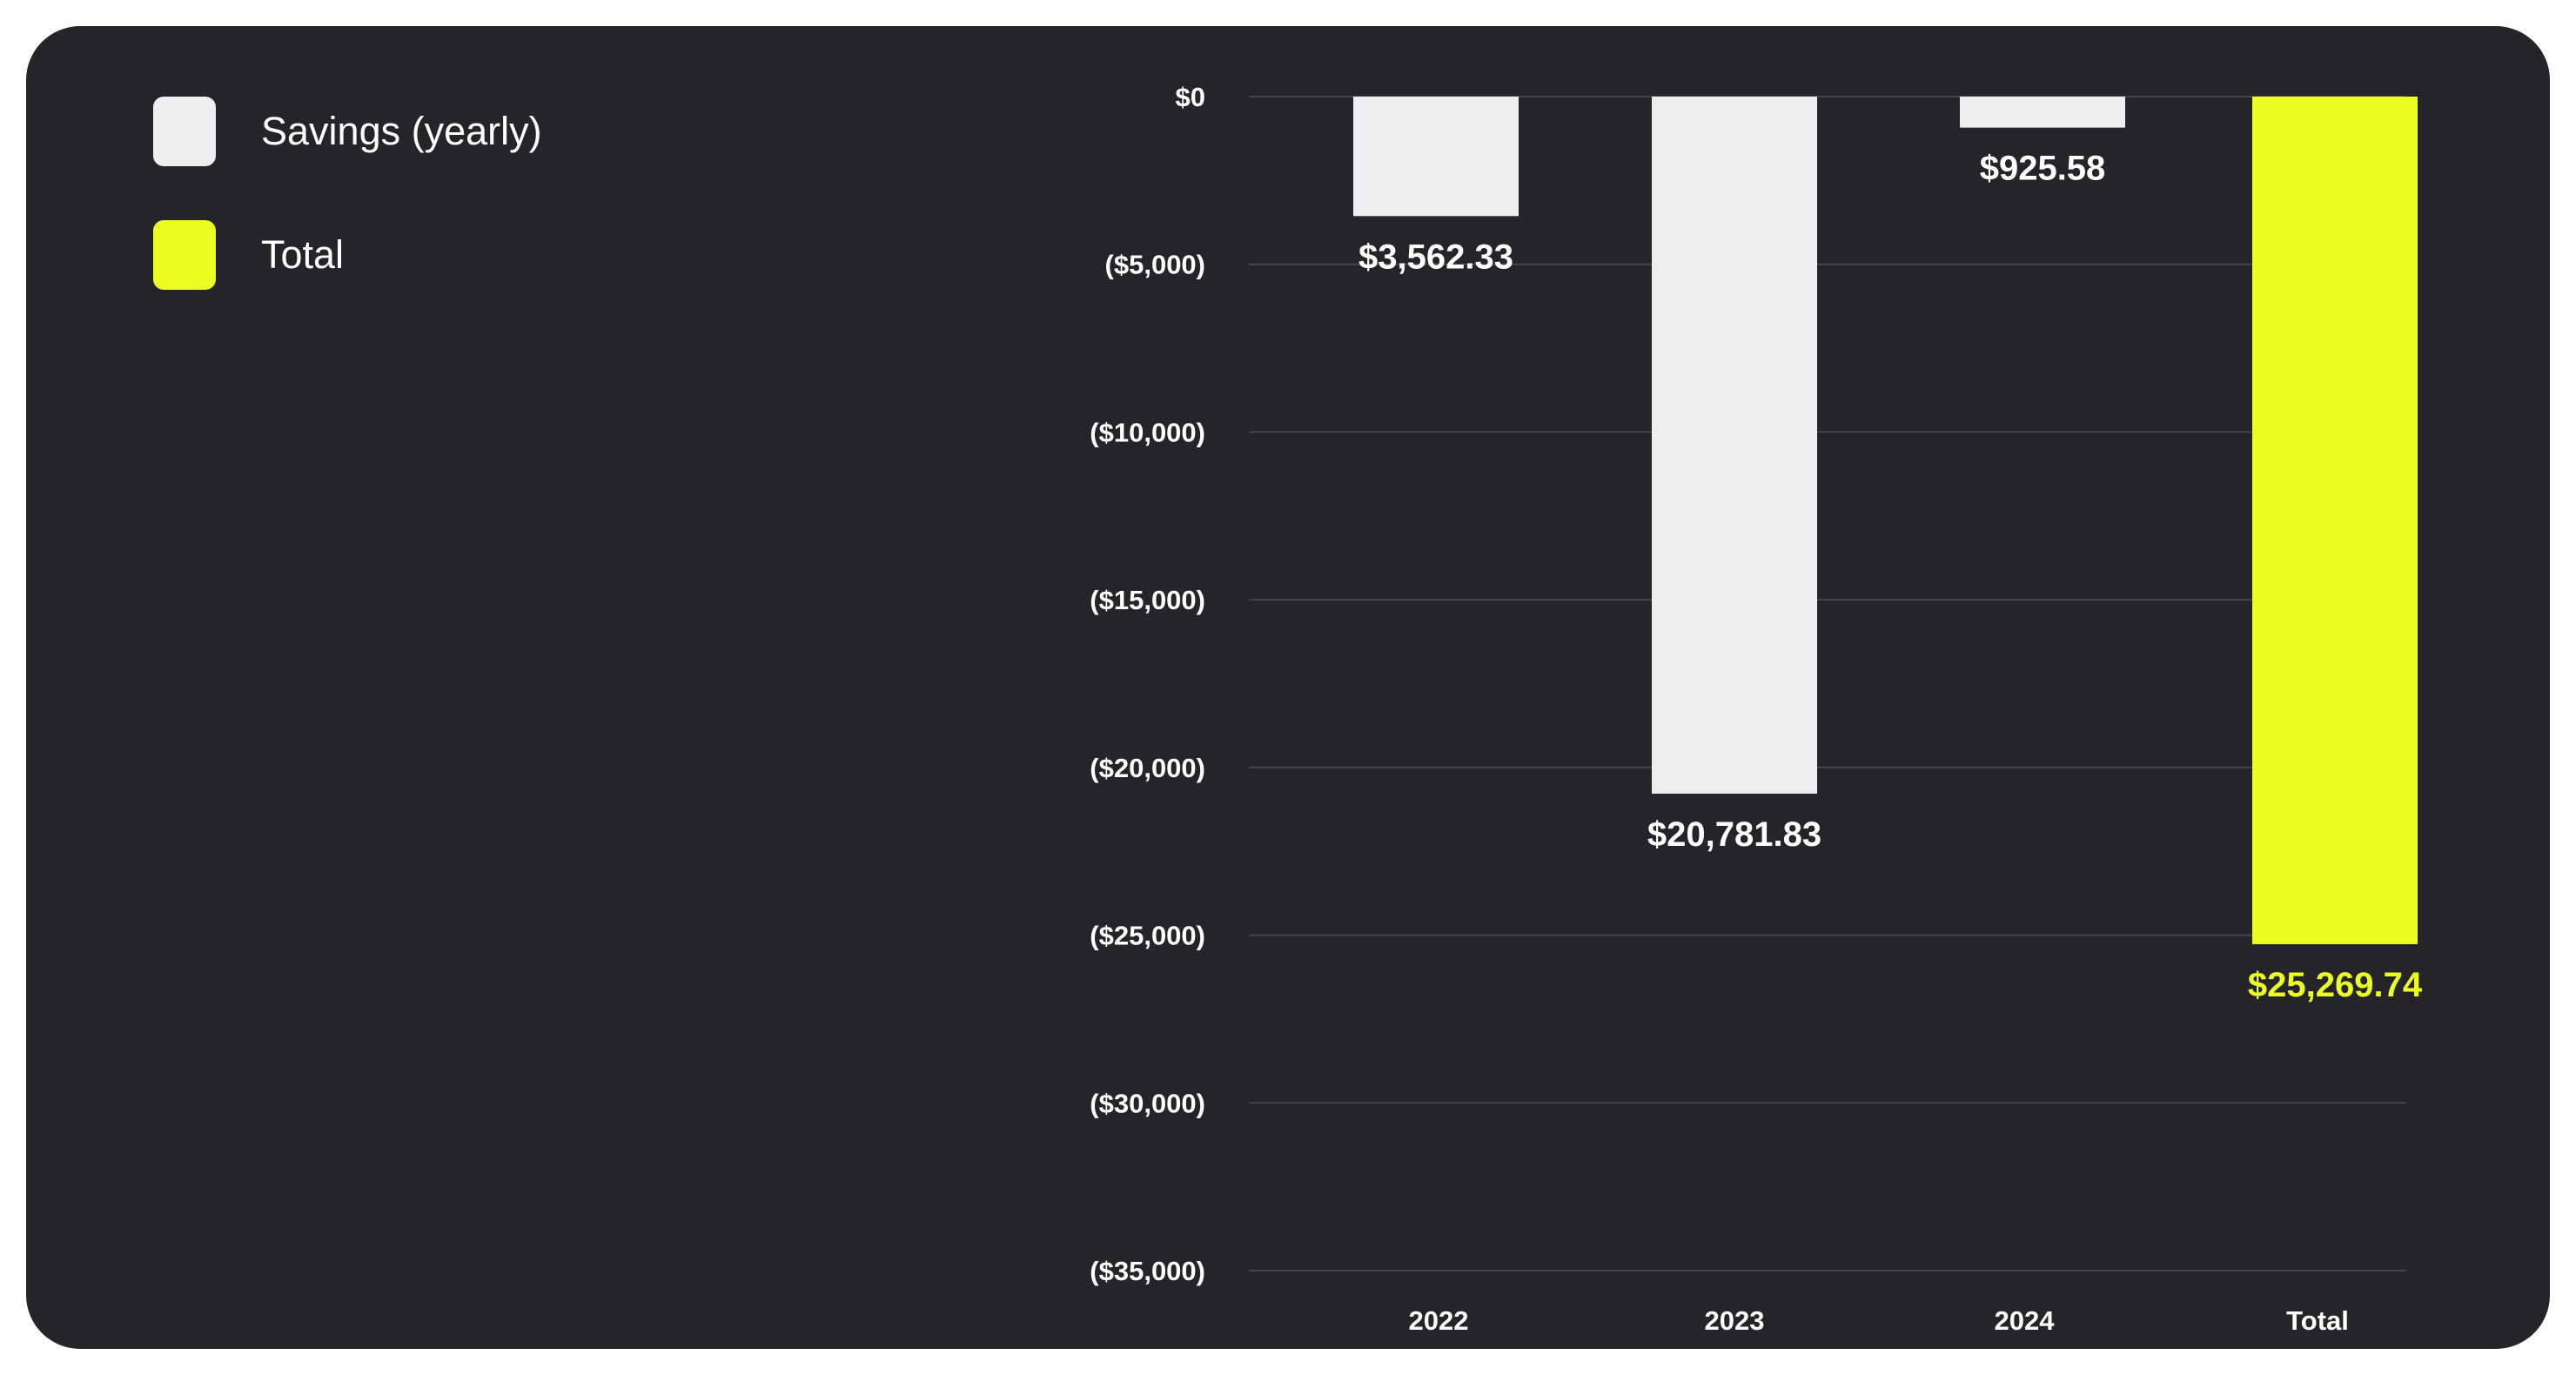  What do you see at coordinates (1147, 432) in the screenshot?
I see `y-tick-label: ($10,000)` at bounding box center [1147, 432].